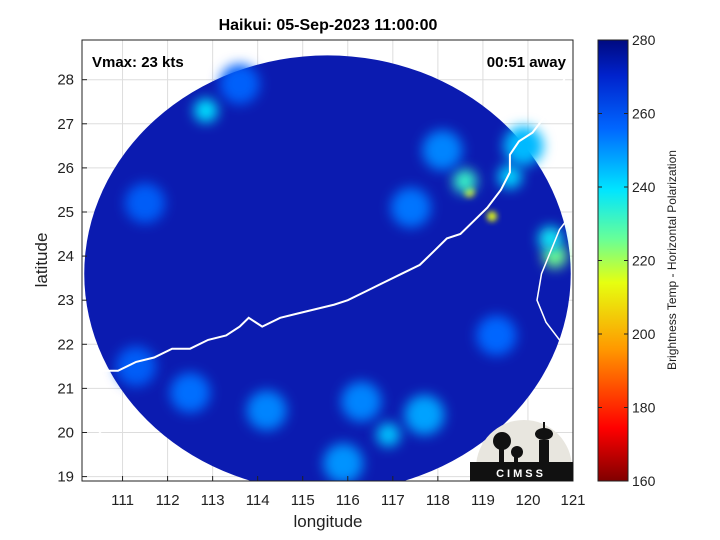 The image size is (720, 540). What do you see at coordinates (644, 261) in the screenshot?
I see `colorbar-tick-label: 220` at bounding box center [644, 261].